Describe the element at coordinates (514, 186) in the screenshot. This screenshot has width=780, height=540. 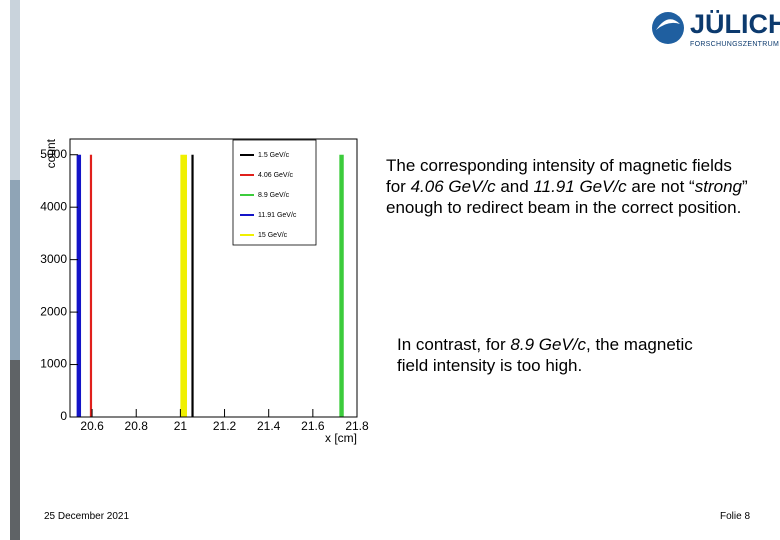
I see `text: and` at that location.